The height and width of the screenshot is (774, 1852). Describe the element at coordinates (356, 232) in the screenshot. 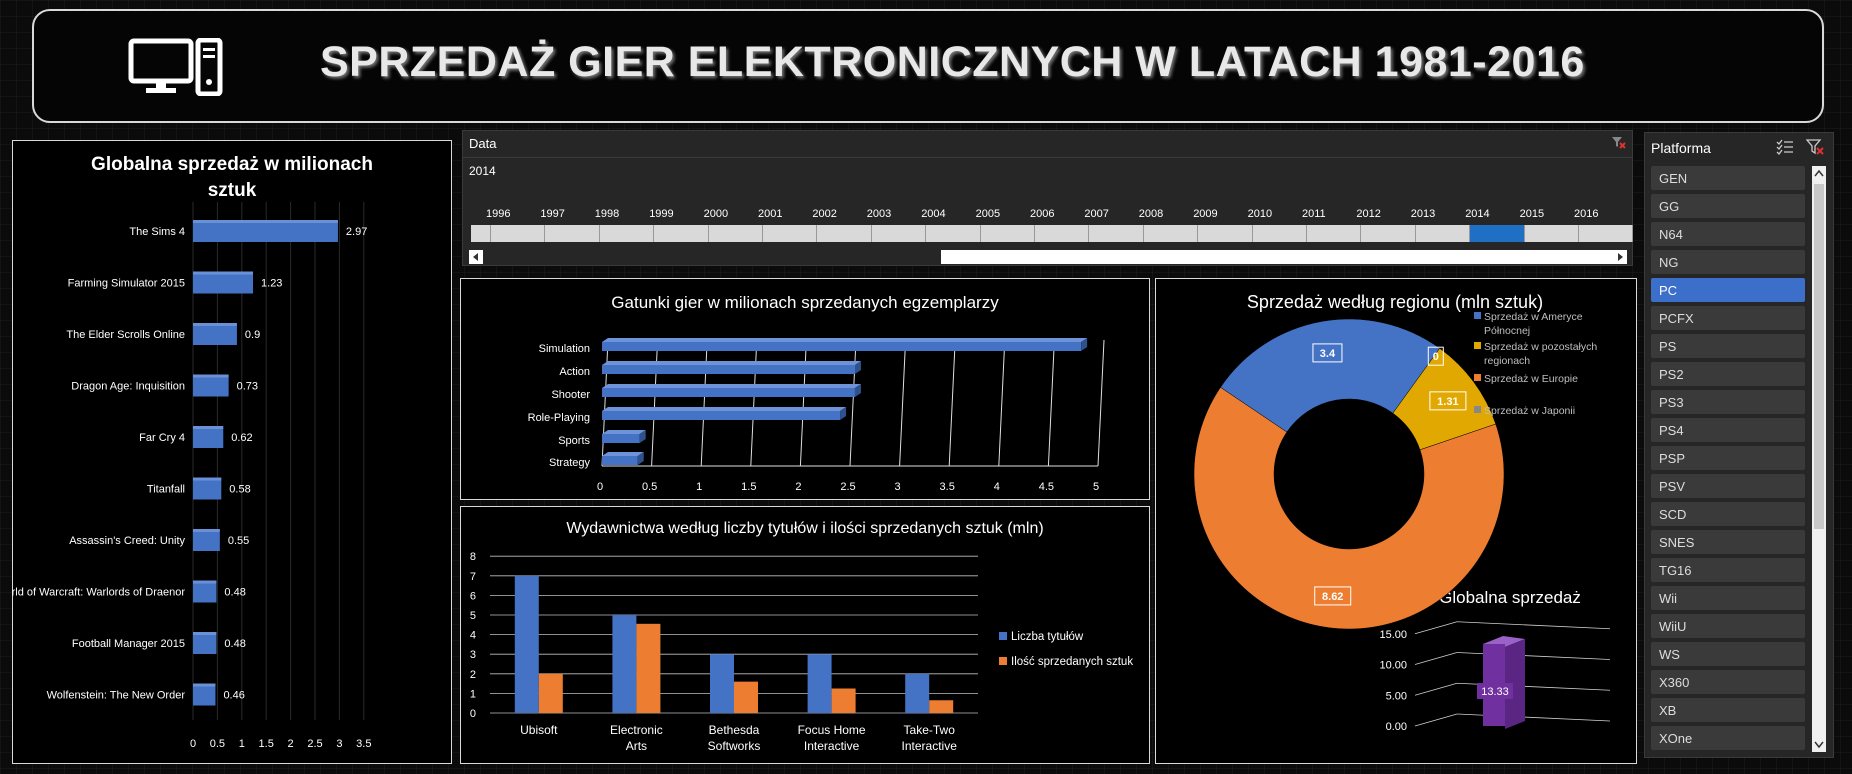

I see `data-label: 2.97` at that location.